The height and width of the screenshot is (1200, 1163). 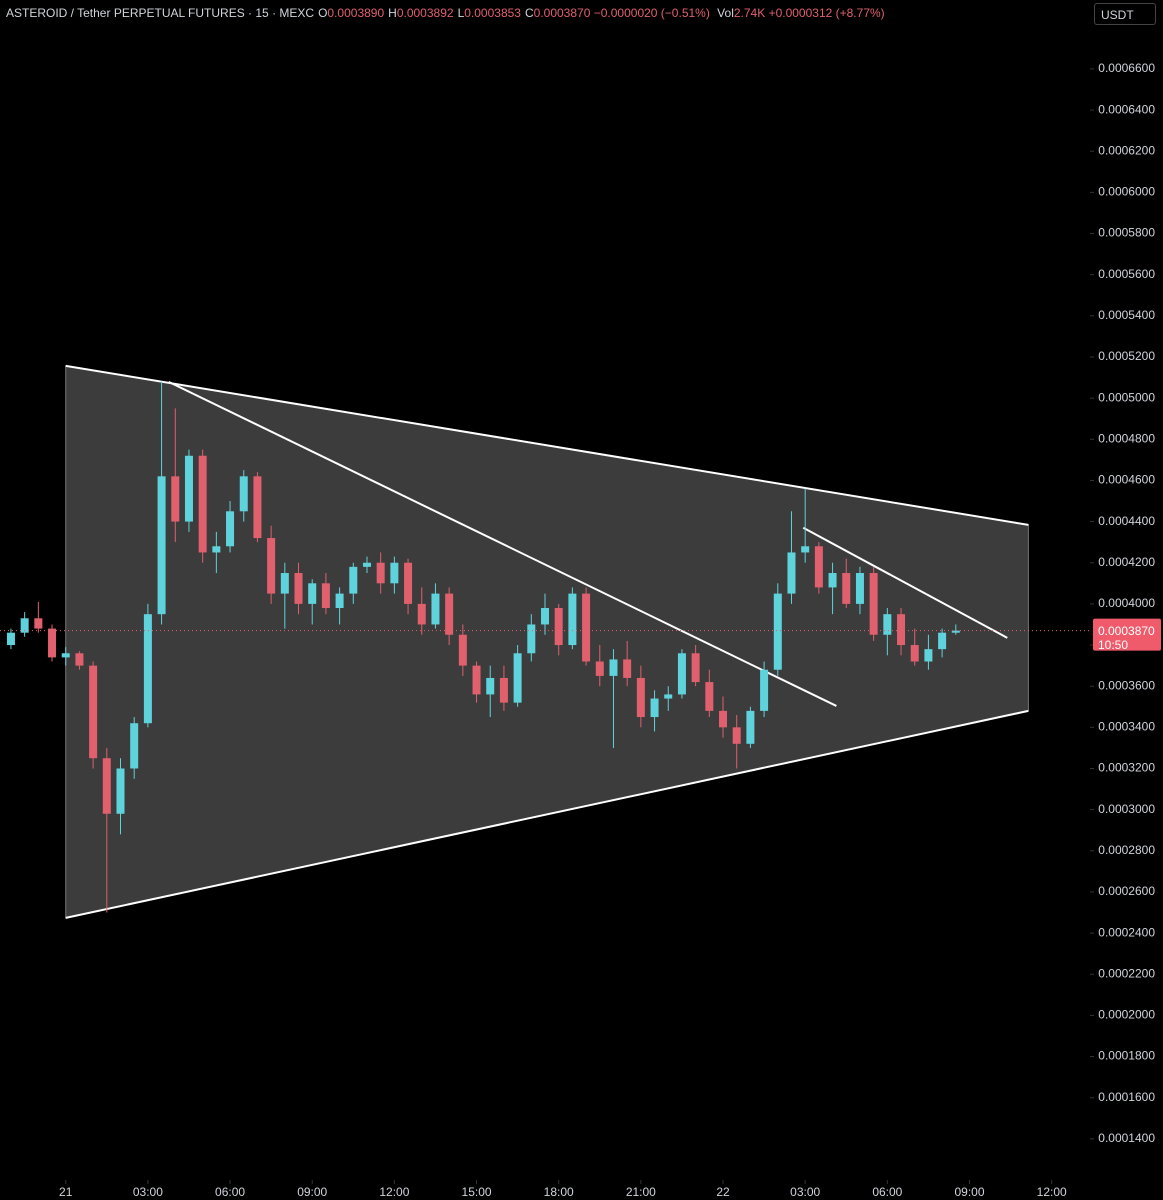 I want to click on y-tick-label: 0.0004600, so click(x=1126, y=480).